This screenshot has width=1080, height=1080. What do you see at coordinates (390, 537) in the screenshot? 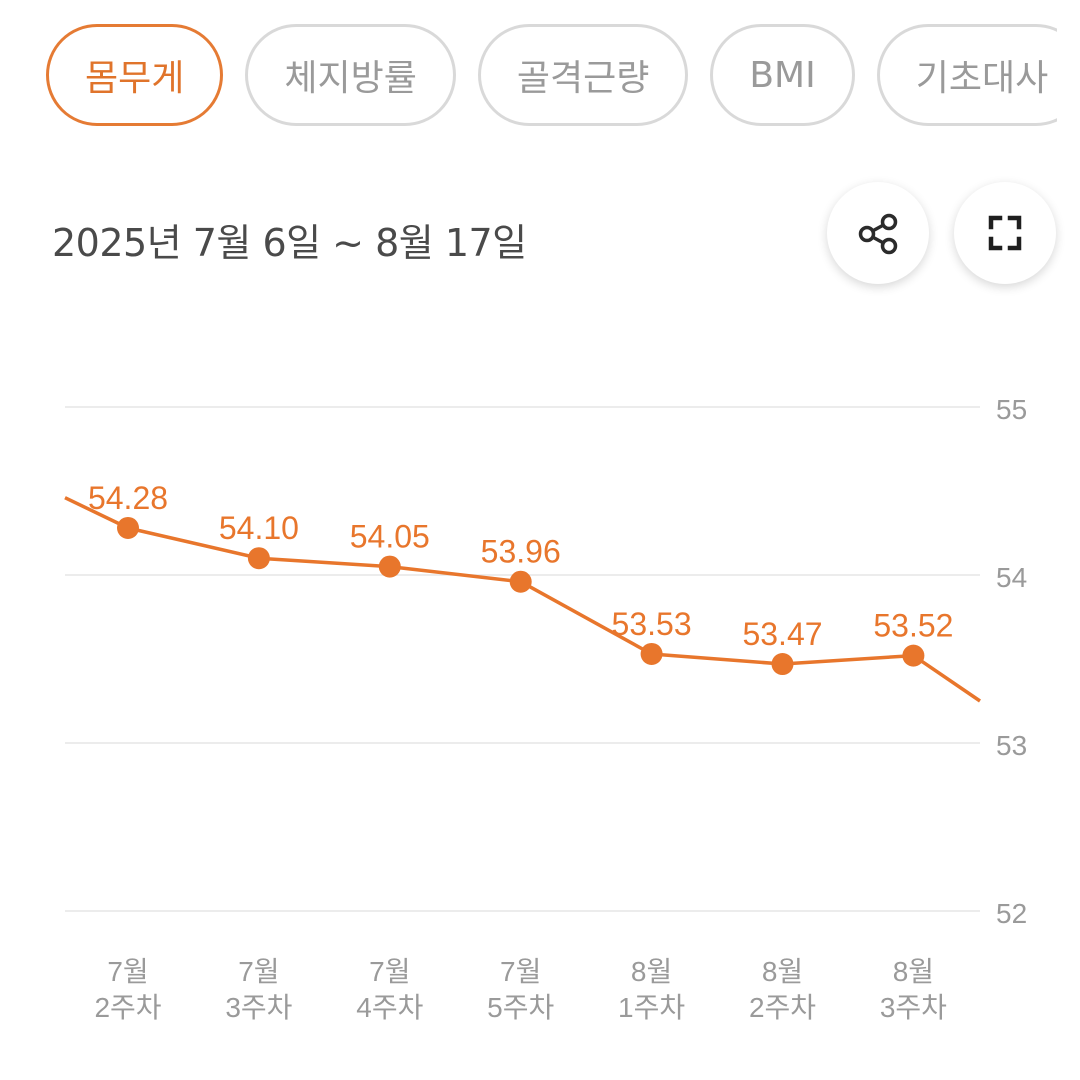
I see `data-value-label: 54.05` at bounding box center [390, 537].